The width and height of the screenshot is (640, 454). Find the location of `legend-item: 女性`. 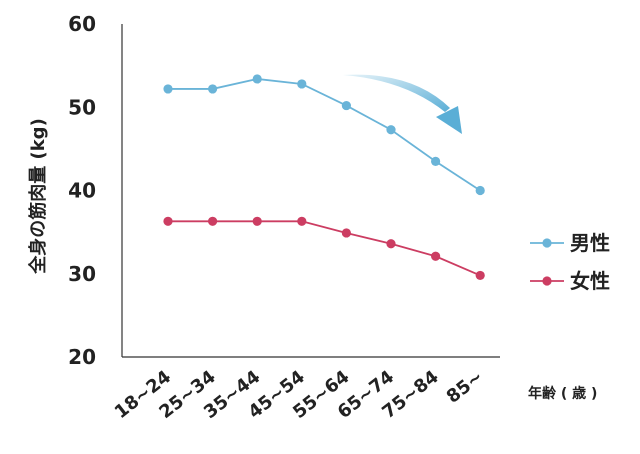

legend-item: 女性 is located at coordinates (570, 281).